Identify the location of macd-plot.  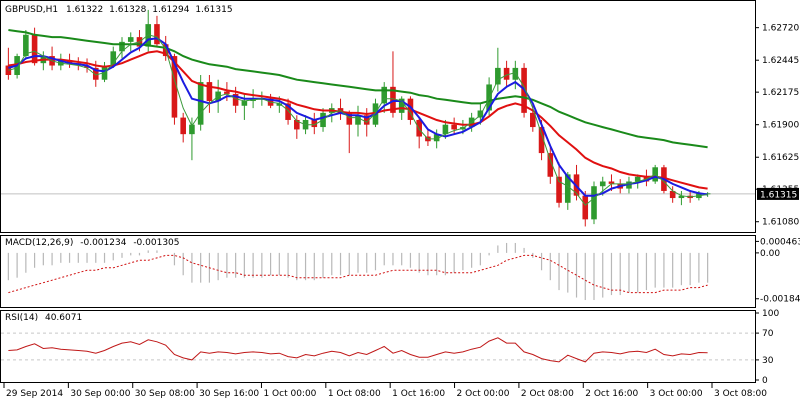
(358, 271).